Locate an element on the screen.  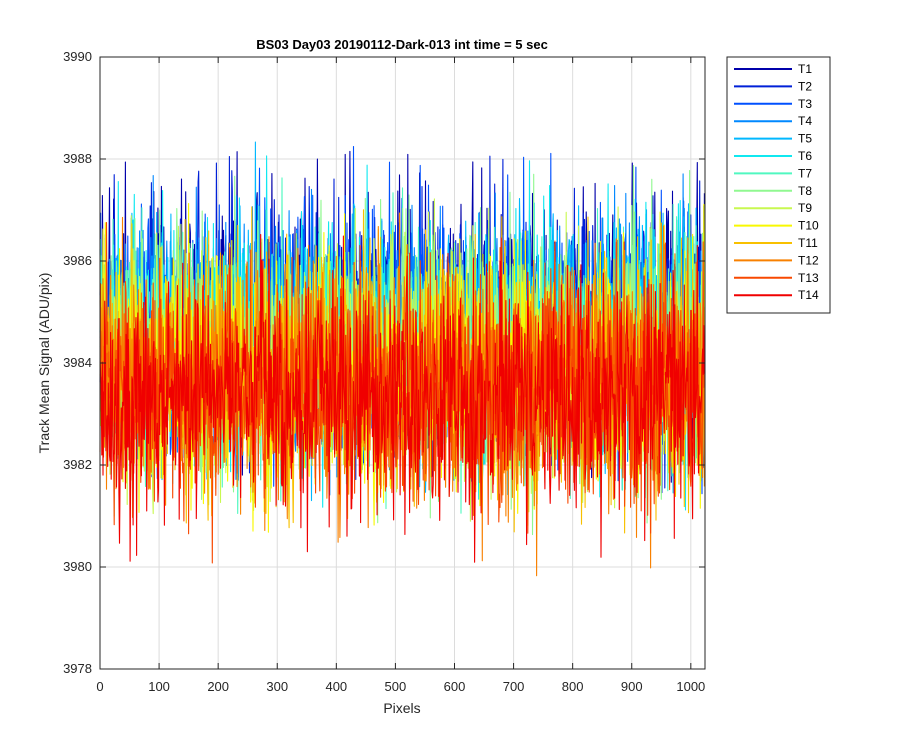
y-tick-label: 3982 is located at coordinates (77, 464).